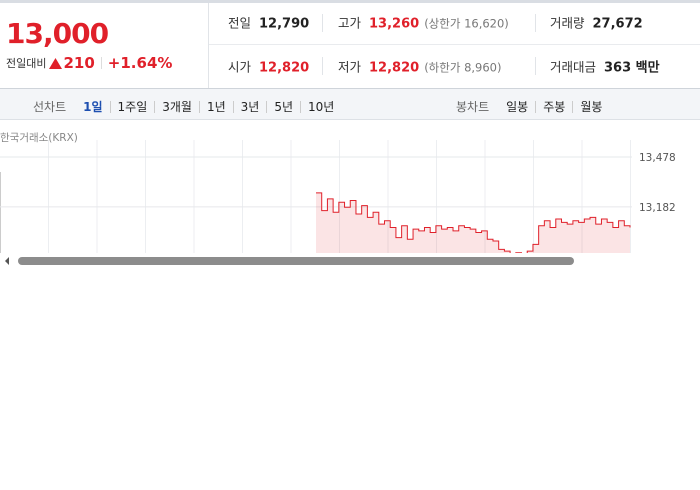  What do you see at coordinates (517, 106) in the screenshot?
I see `candle-tab: 일봉` at bounding box center [517, 106].